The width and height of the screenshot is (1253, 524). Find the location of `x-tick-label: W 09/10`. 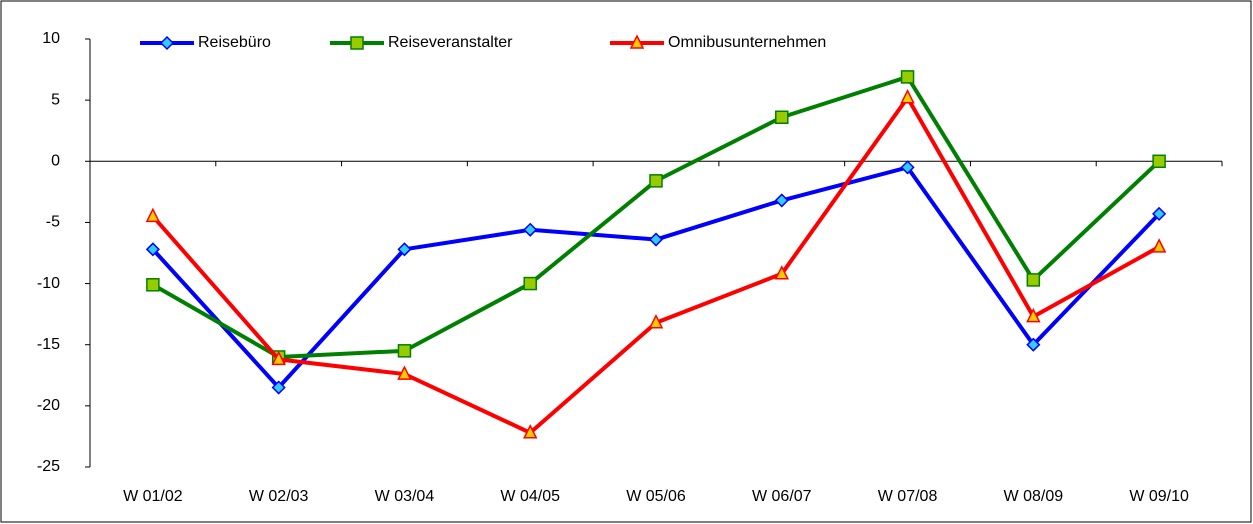

x-tick-label: W 09/10 is located at coordinates (1159, 496).